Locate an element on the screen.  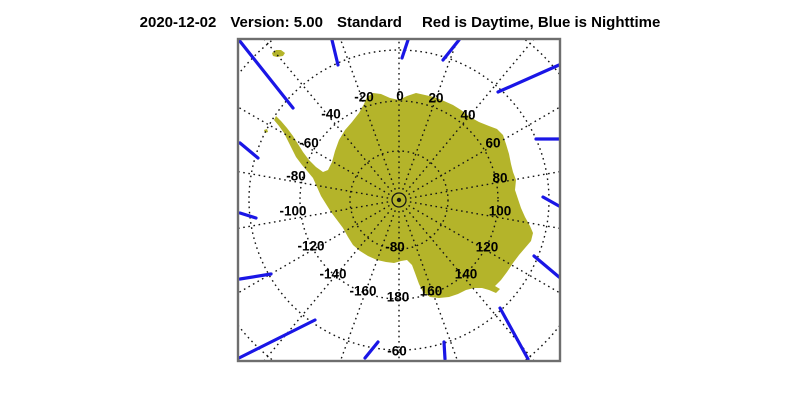
longitude-label-120: 120 is located at coordinates (487, 247).